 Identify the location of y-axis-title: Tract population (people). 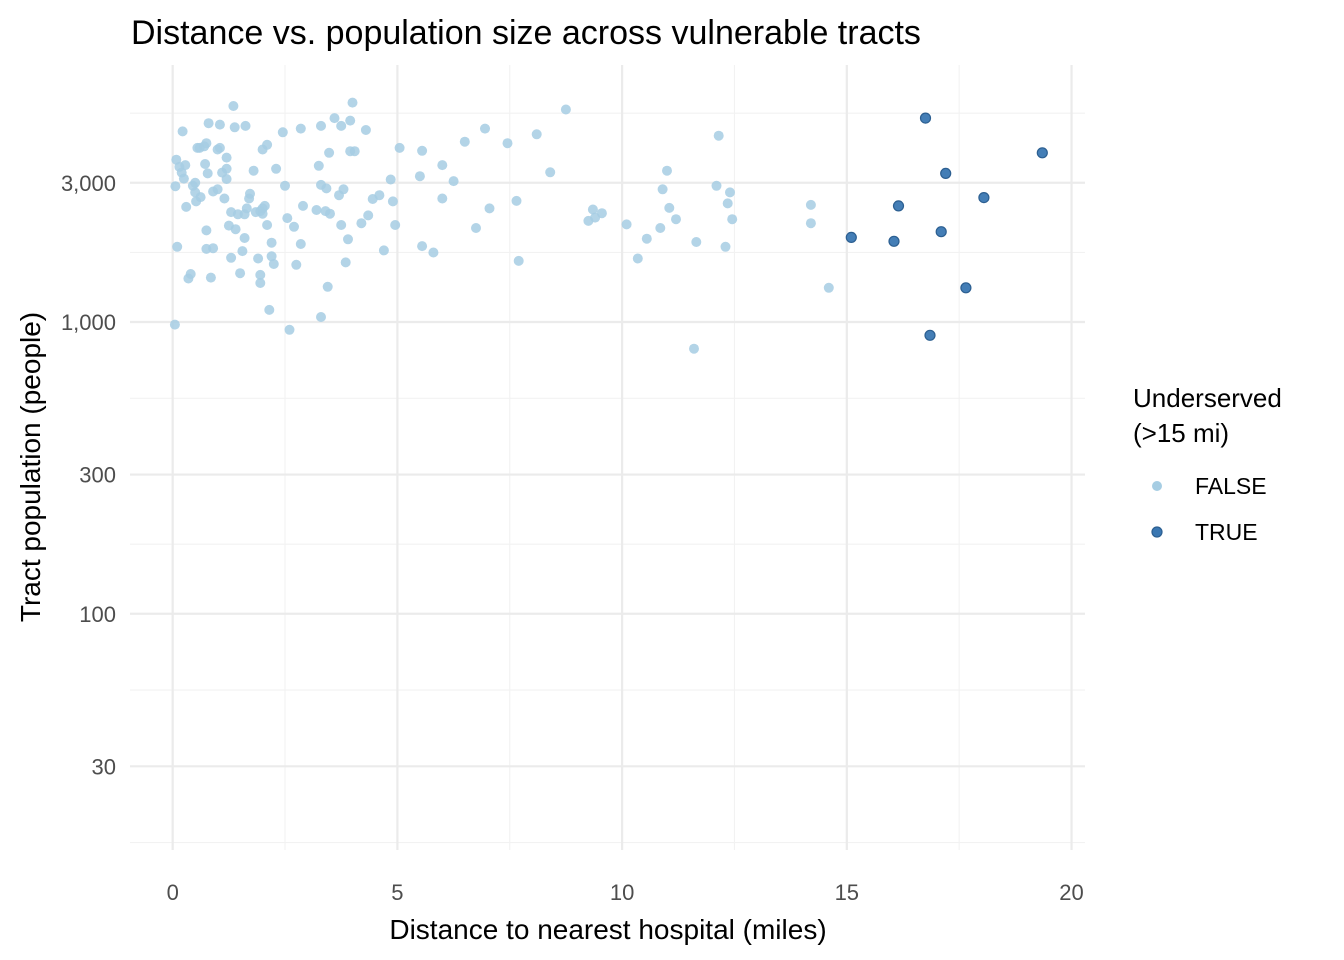
(30, 467).